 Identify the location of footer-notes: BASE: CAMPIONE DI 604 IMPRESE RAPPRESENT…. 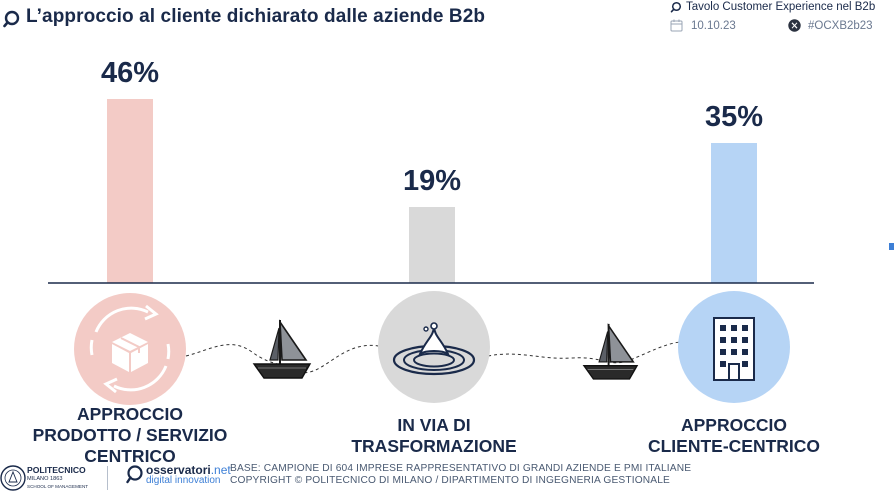
(460, 474).